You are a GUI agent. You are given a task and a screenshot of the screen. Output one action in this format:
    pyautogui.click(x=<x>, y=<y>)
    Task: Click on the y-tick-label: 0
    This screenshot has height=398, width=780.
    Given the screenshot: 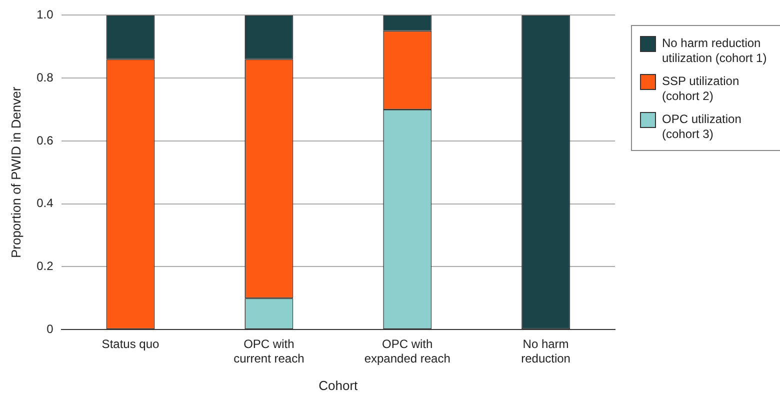 What is the action you would take?
    pyautogui.click(x=50, y=329)
    